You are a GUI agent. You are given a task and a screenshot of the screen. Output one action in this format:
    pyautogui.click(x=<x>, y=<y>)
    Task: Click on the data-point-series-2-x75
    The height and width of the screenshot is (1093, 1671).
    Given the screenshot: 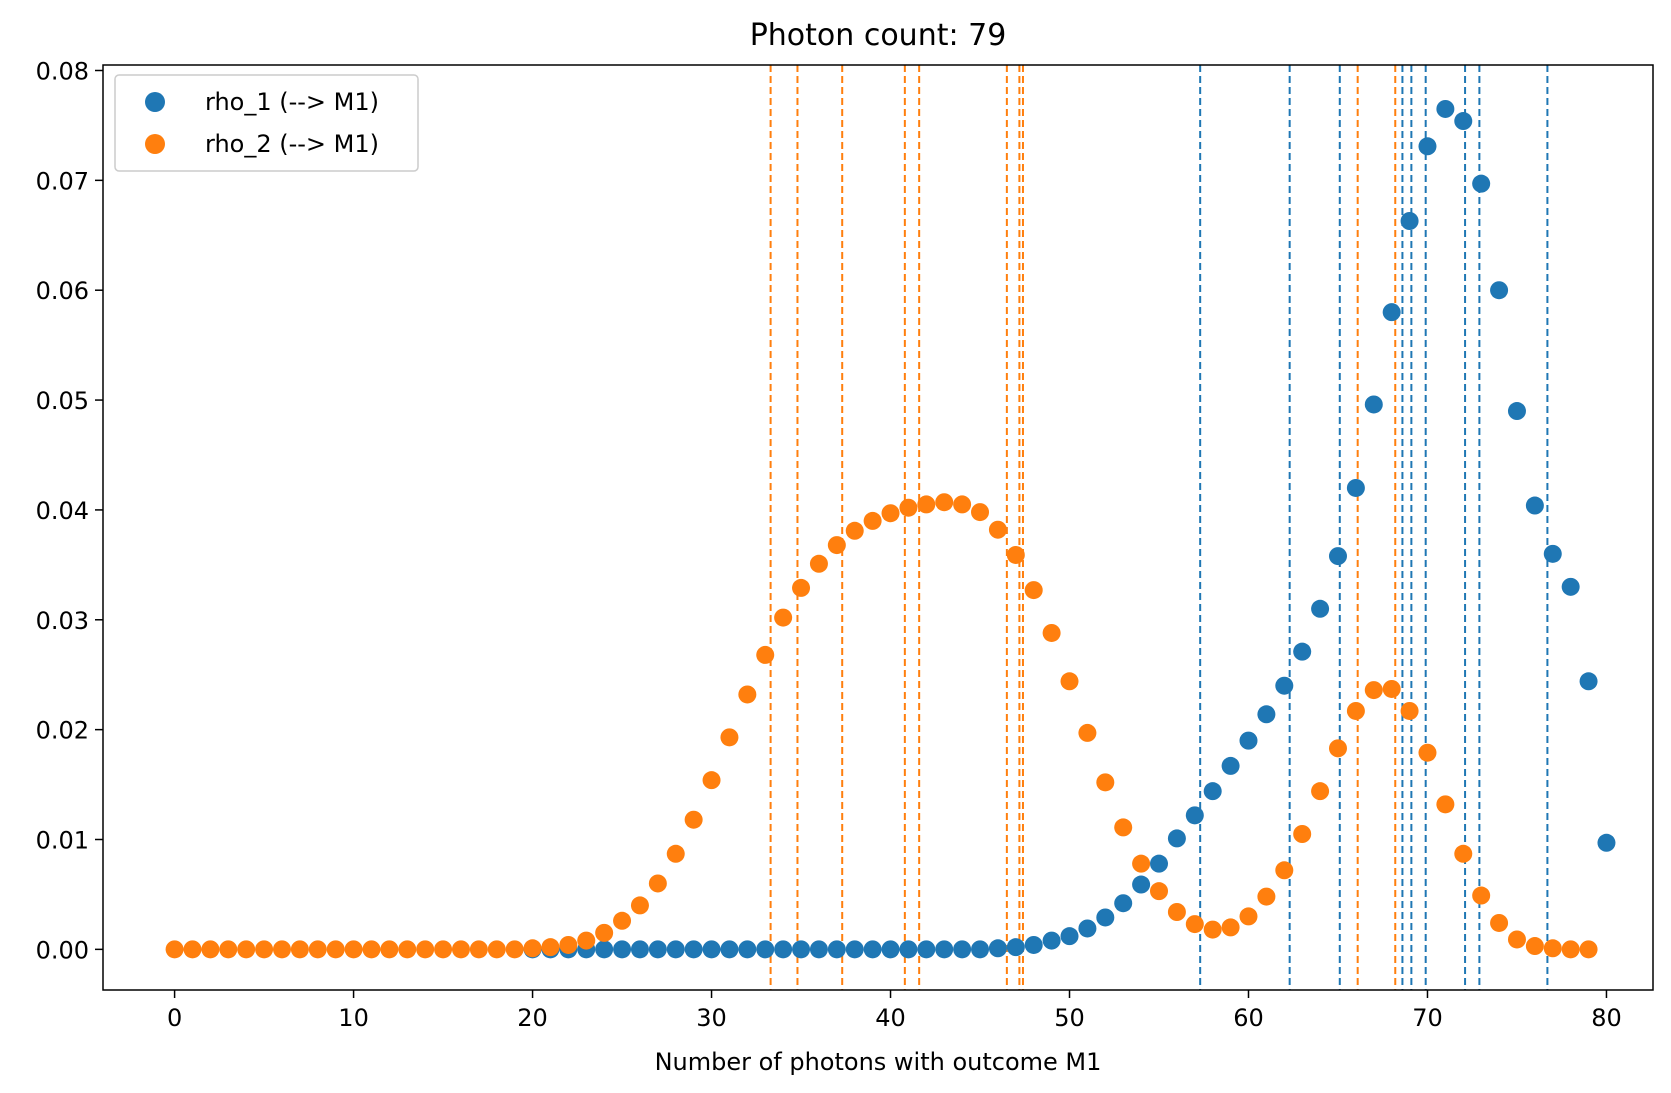 What is the action you would take?
    pyautogui.click(x=1516, y=939)
    